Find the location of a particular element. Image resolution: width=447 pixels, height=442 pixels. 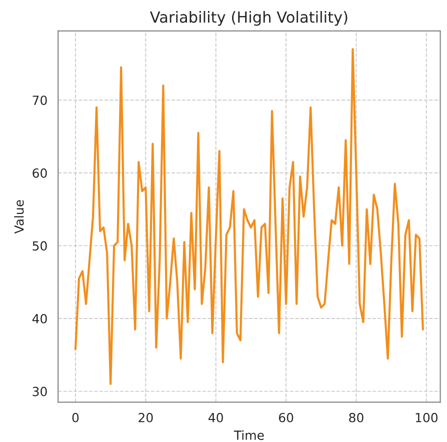

y-tick-label: 70 is located at coordinates (39, 101).